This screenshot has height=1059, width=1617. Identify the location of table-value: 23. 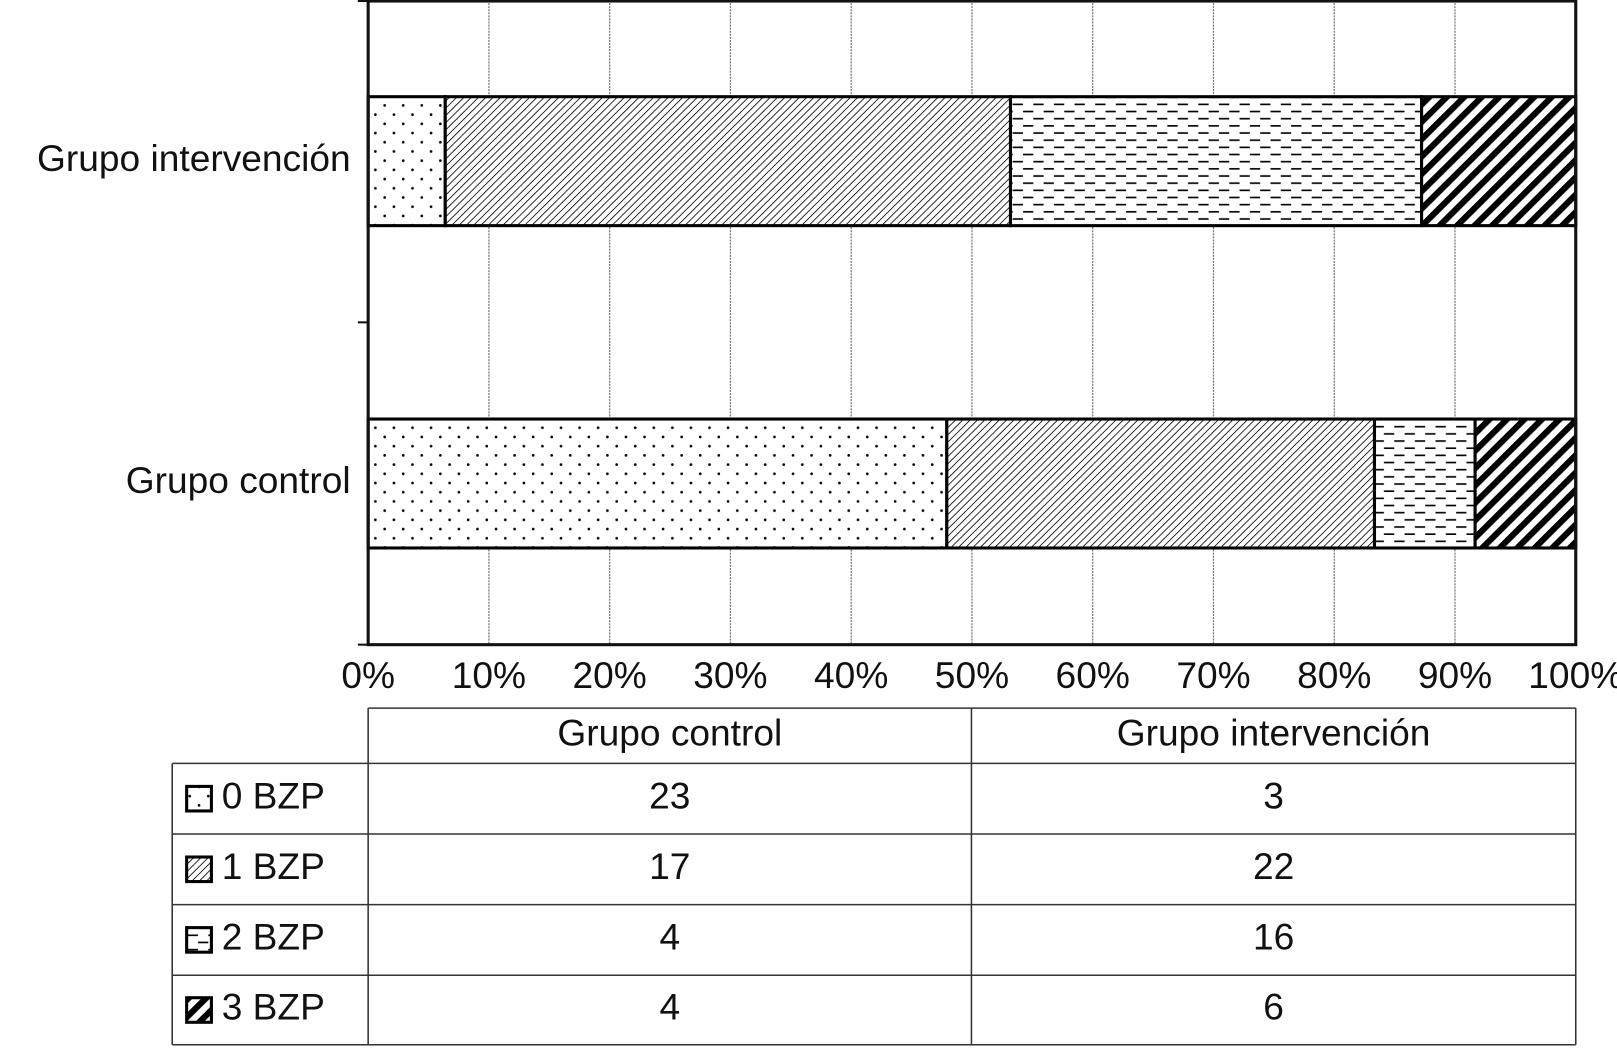
(669, 796).